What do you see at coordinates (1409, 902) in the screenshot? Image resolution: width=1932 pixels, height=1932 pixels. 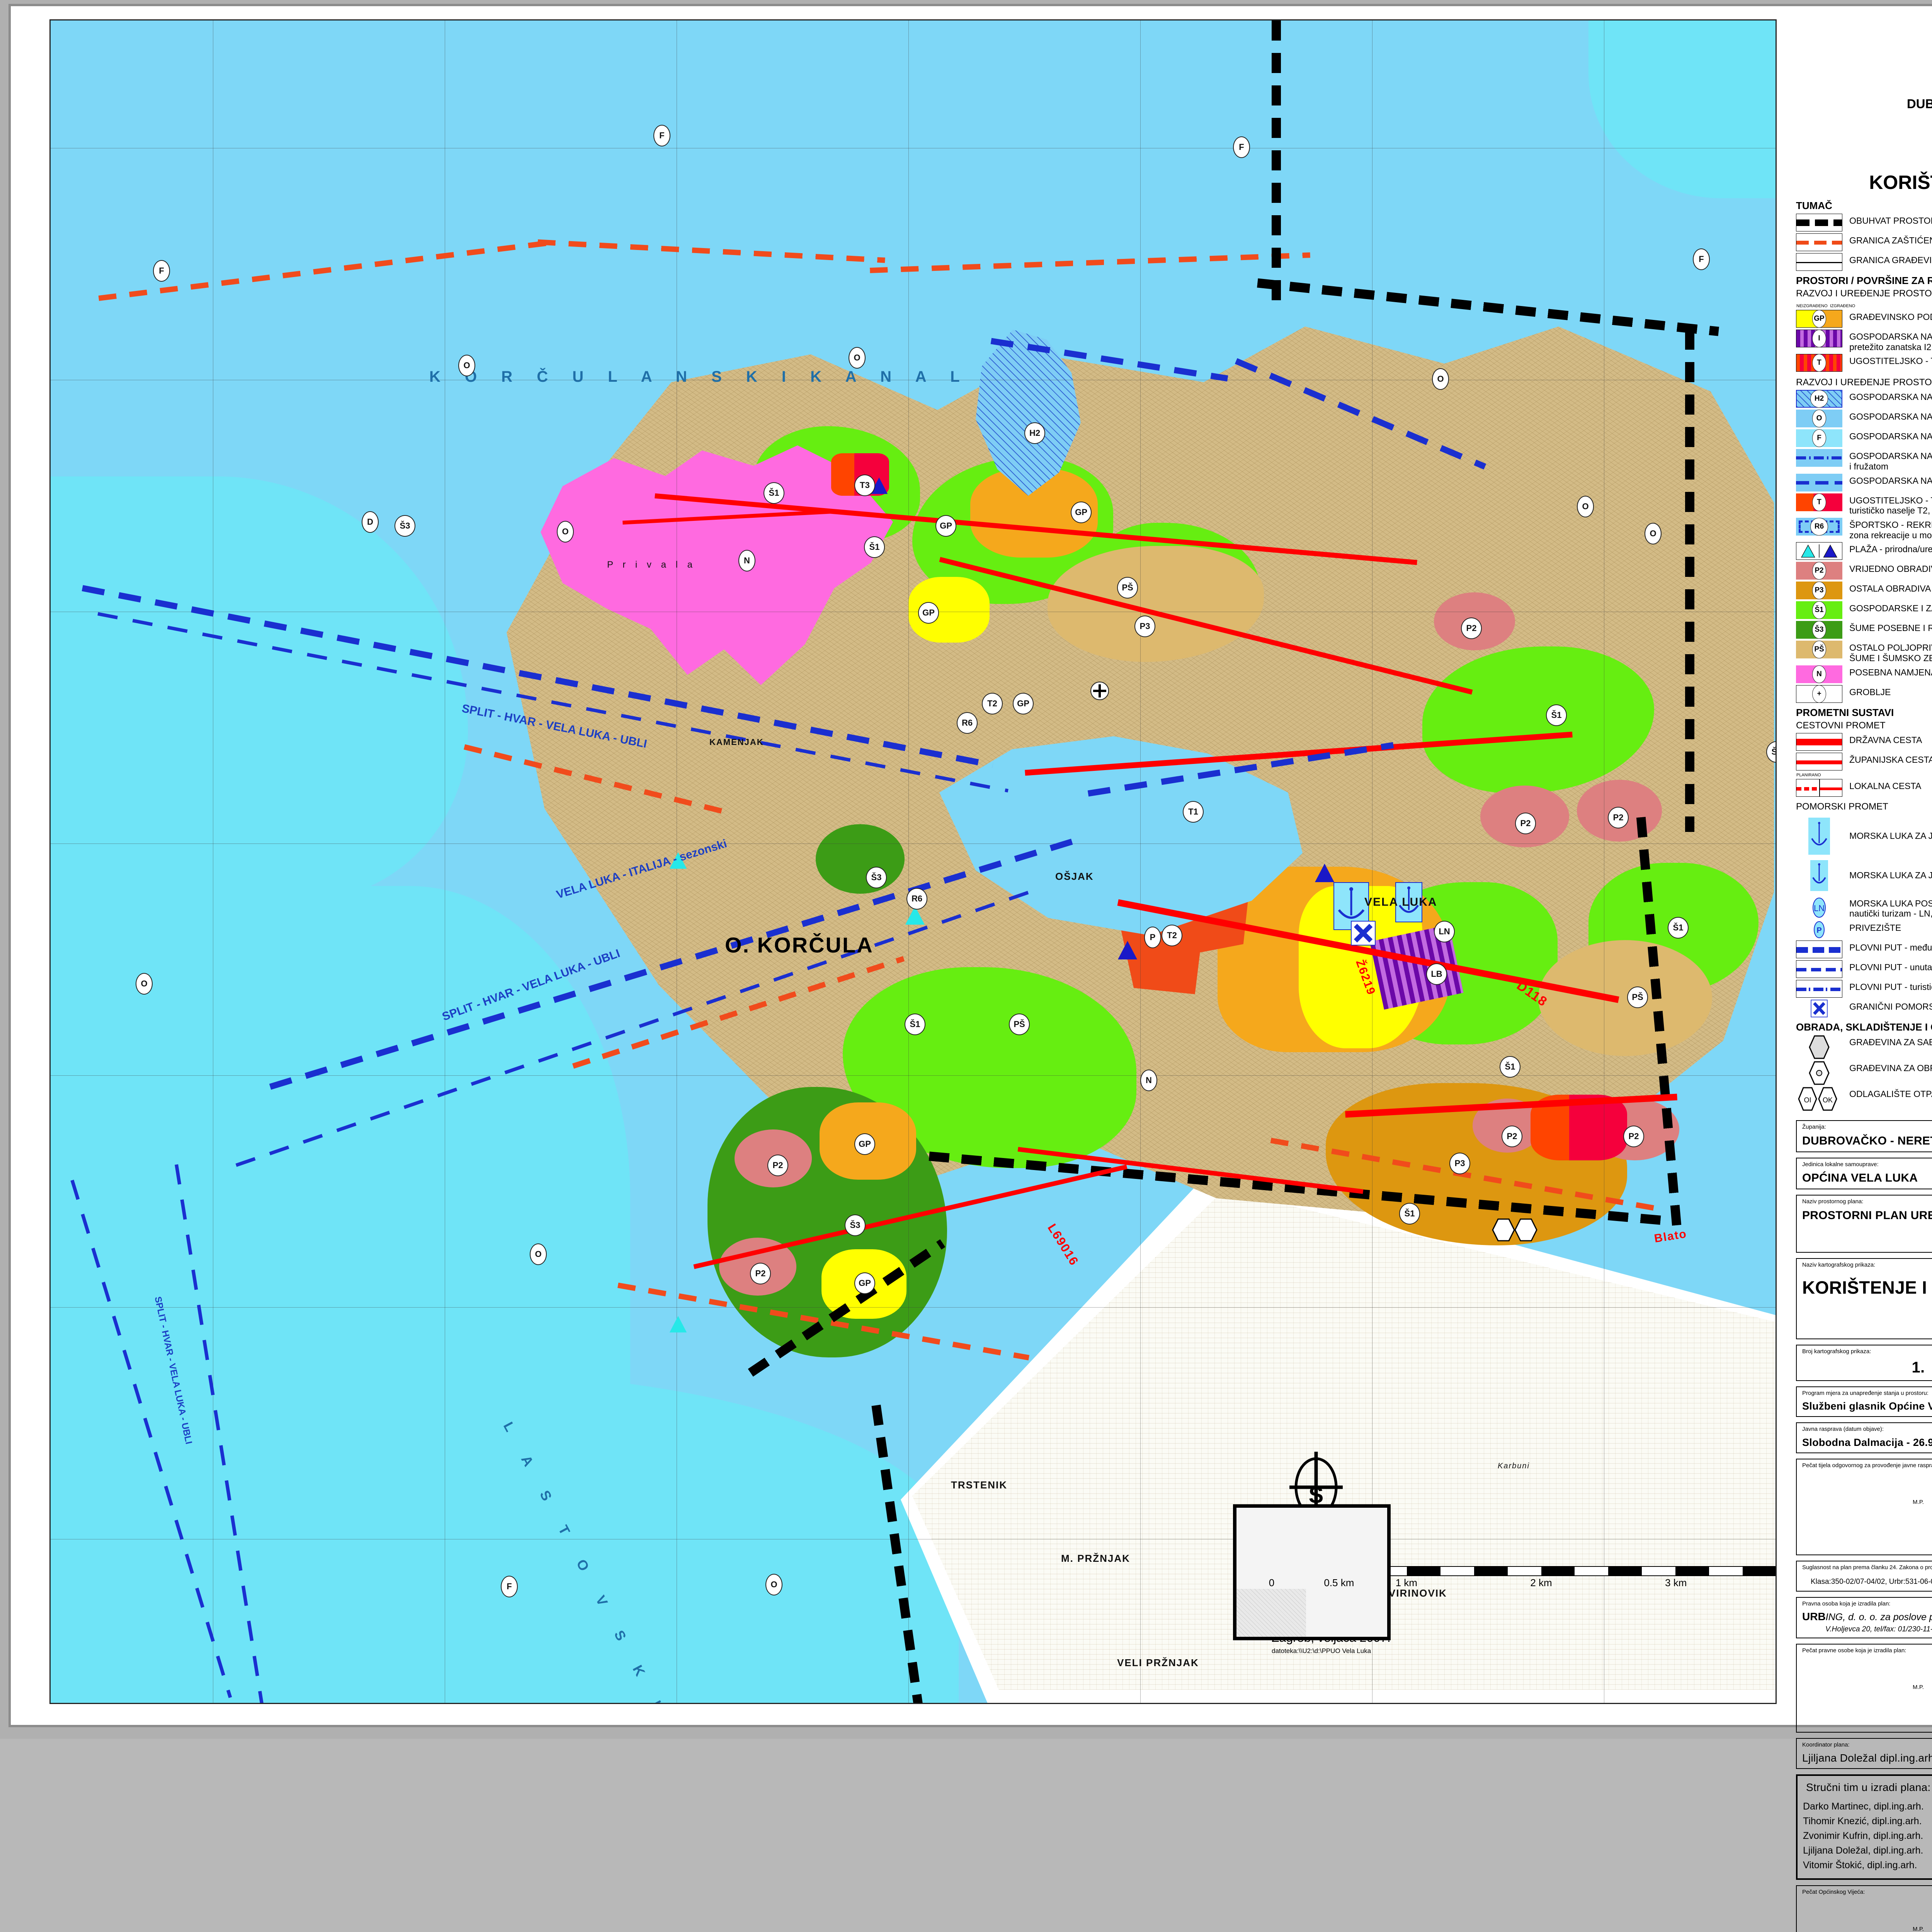 I see `port-anchor-local-icon` at bounding box center [1409, 902].